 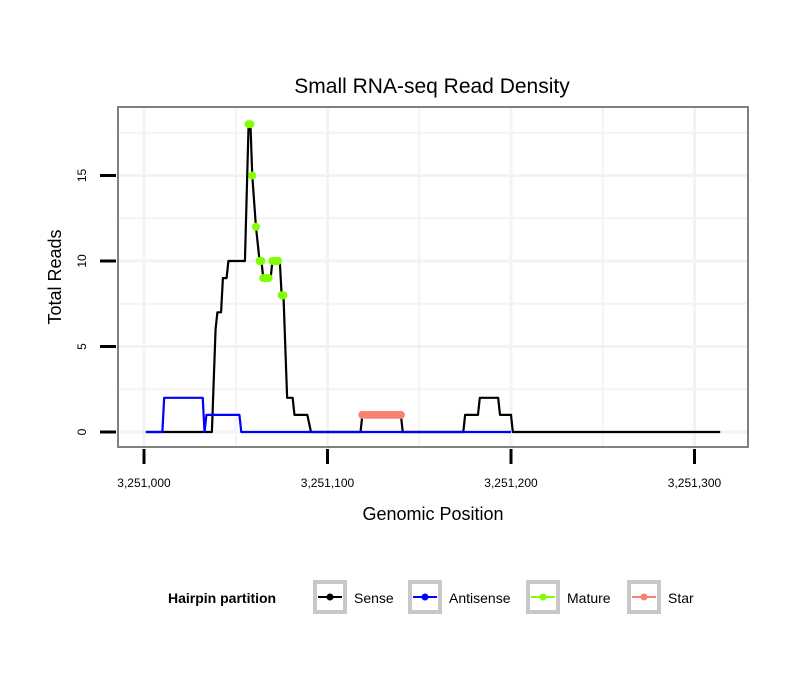 I want to click on x-tick-label: 3,251,000, so click(x=144, y=483).